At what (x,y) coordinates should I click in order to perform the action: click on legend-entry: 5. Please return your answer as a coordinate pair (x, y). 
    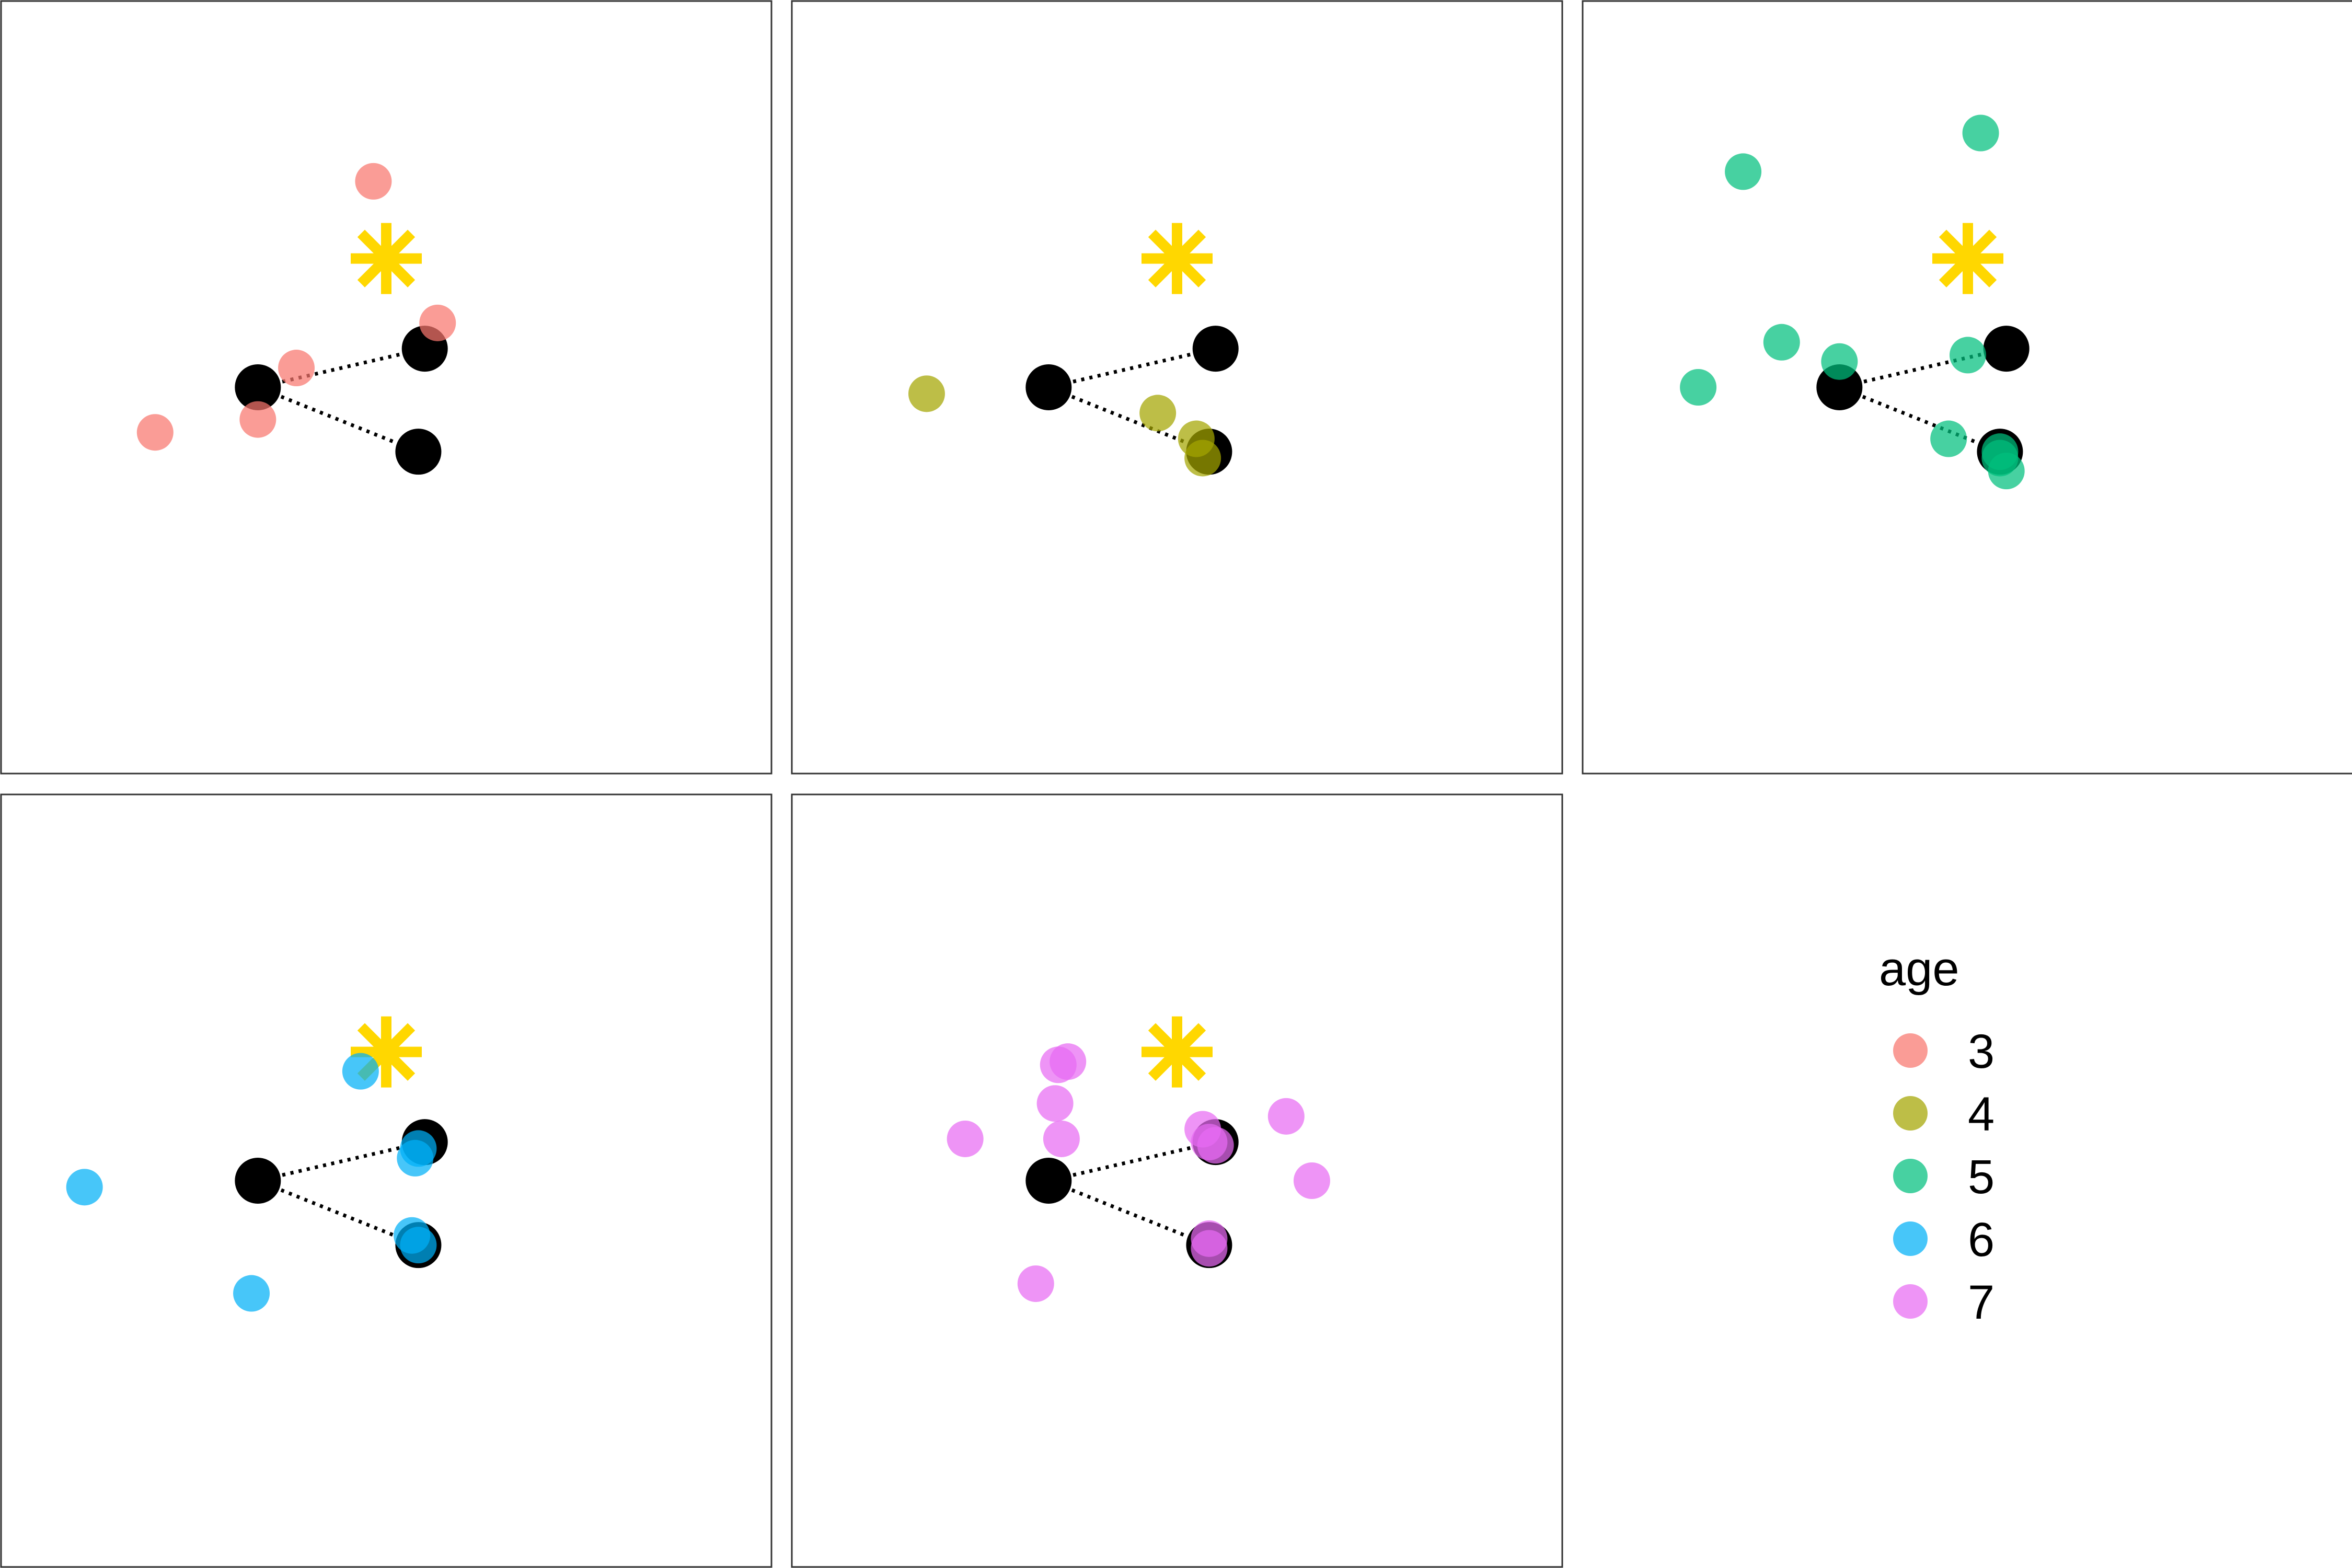
    Looking at the image, I should click on (1943, 1177).